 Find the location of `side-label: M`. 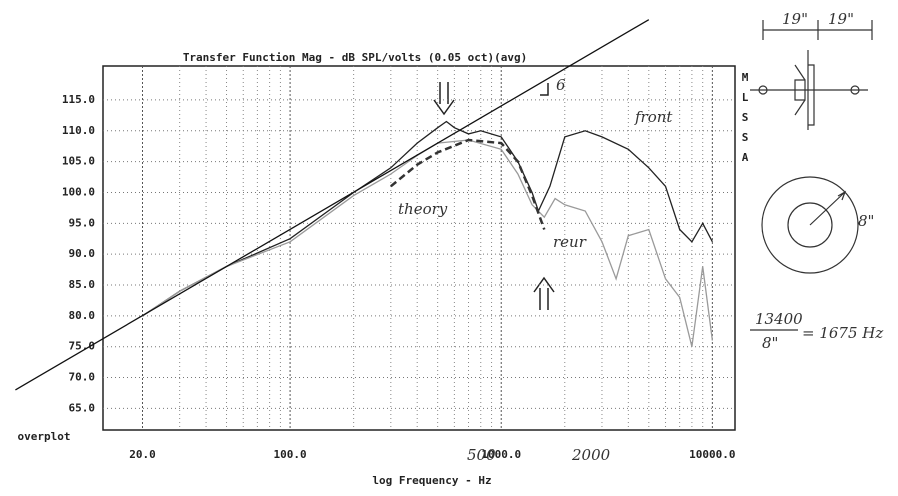

side-label: M is located at coordinates (745, 77).